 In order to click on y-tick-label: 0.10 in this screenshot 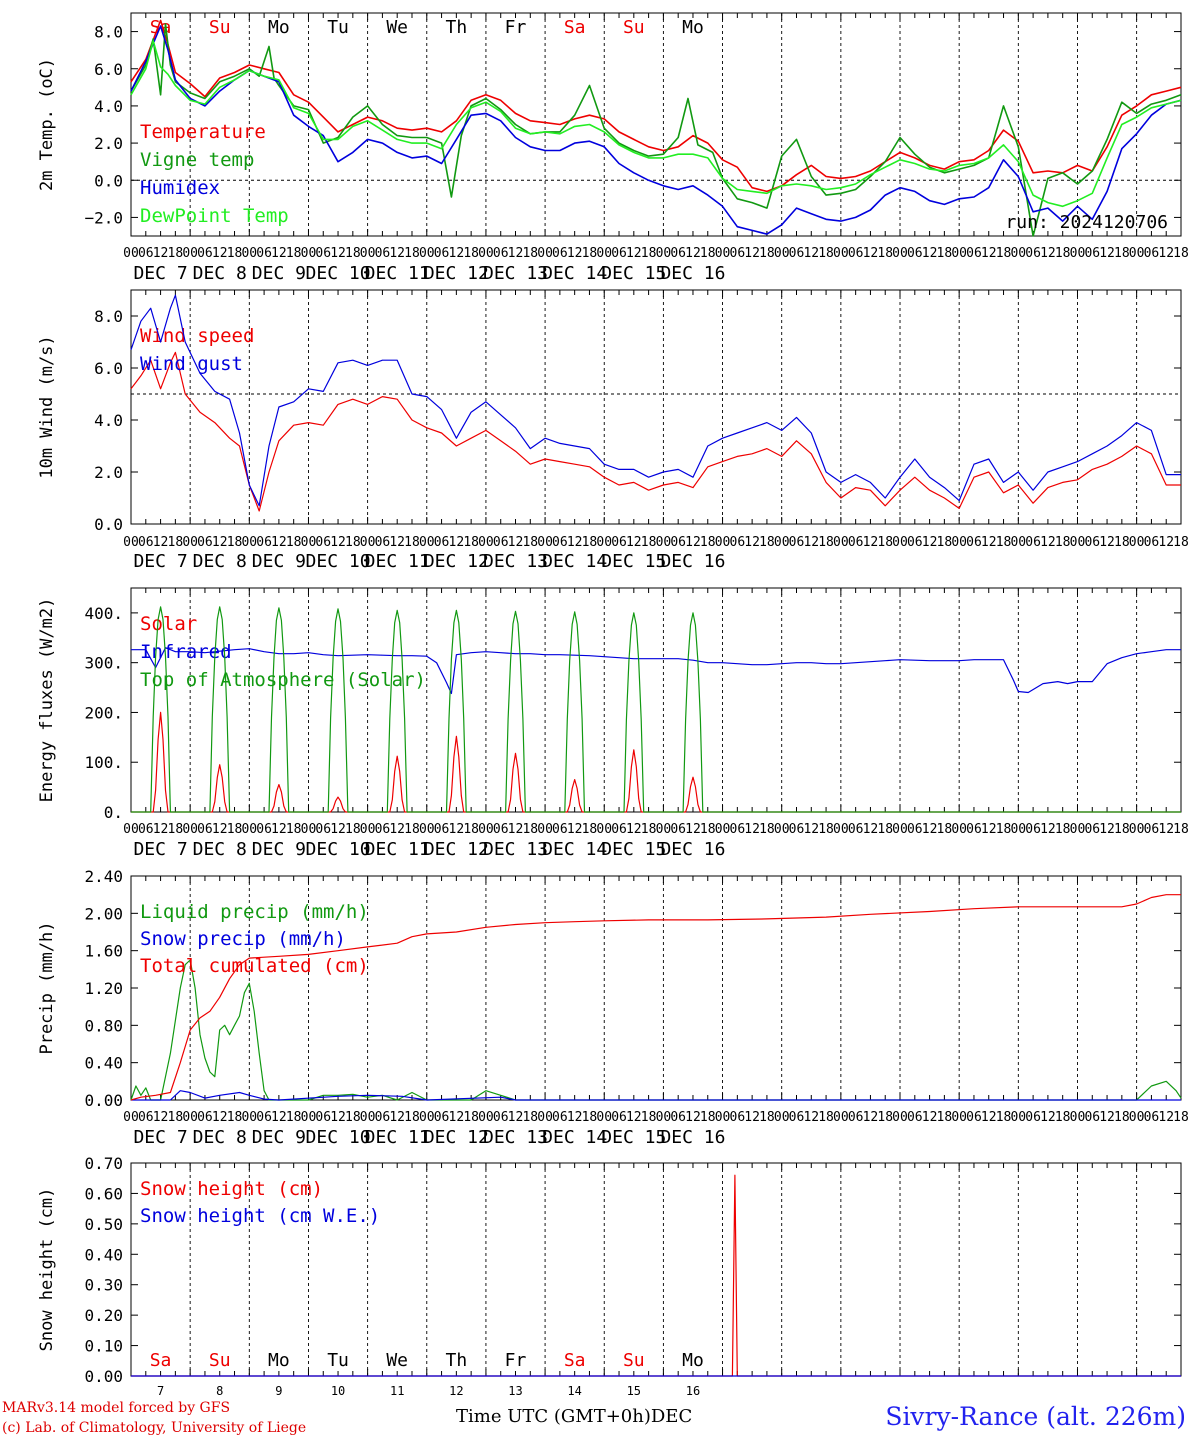, I will do `click(103, 1346)`.